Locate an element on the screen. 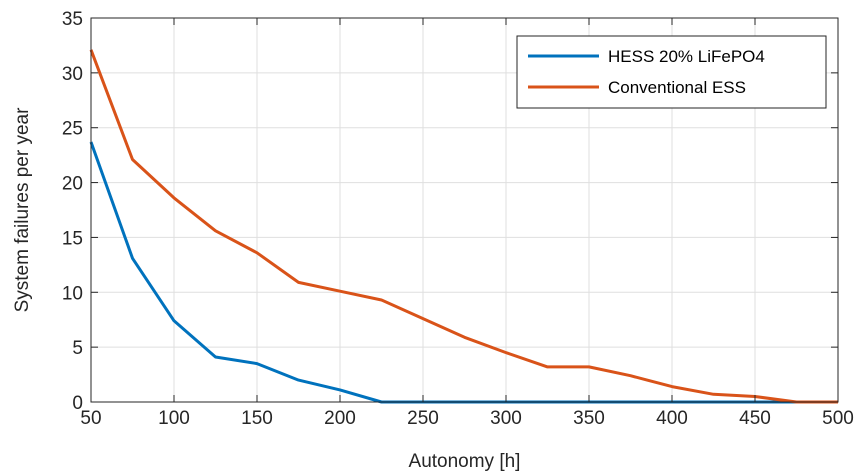  x-tick-label: 300 is located at coordinates (506, 418).